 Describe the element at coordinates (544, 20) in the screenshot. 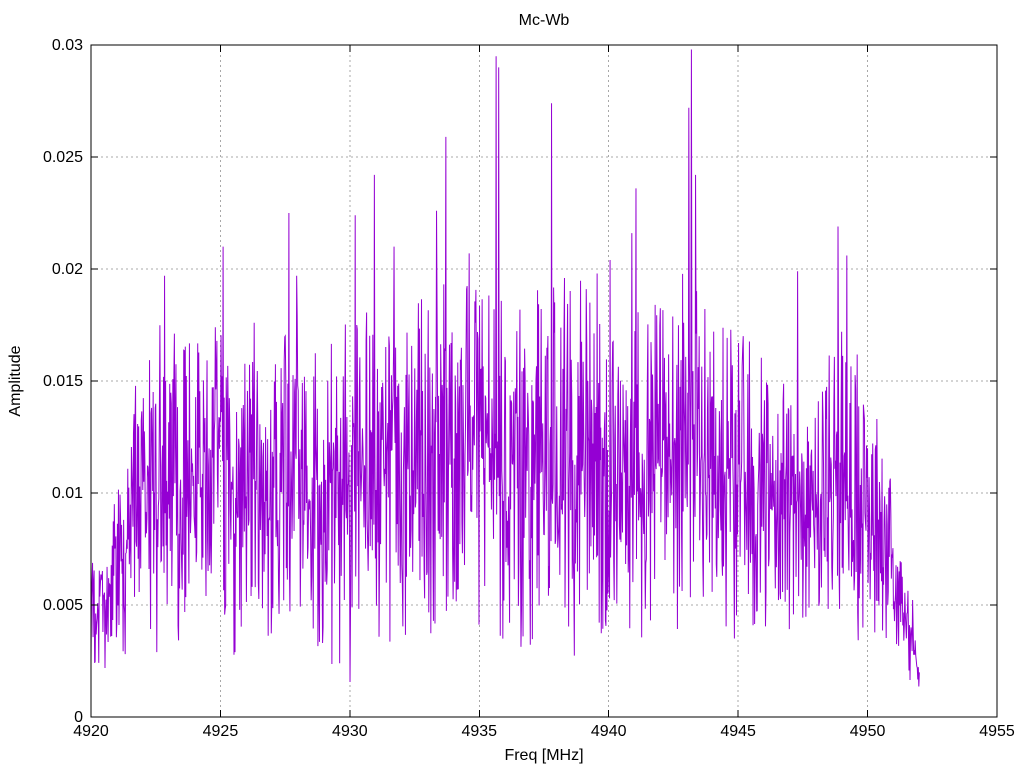

I see `chart-title: Mc-Wb` at that location.